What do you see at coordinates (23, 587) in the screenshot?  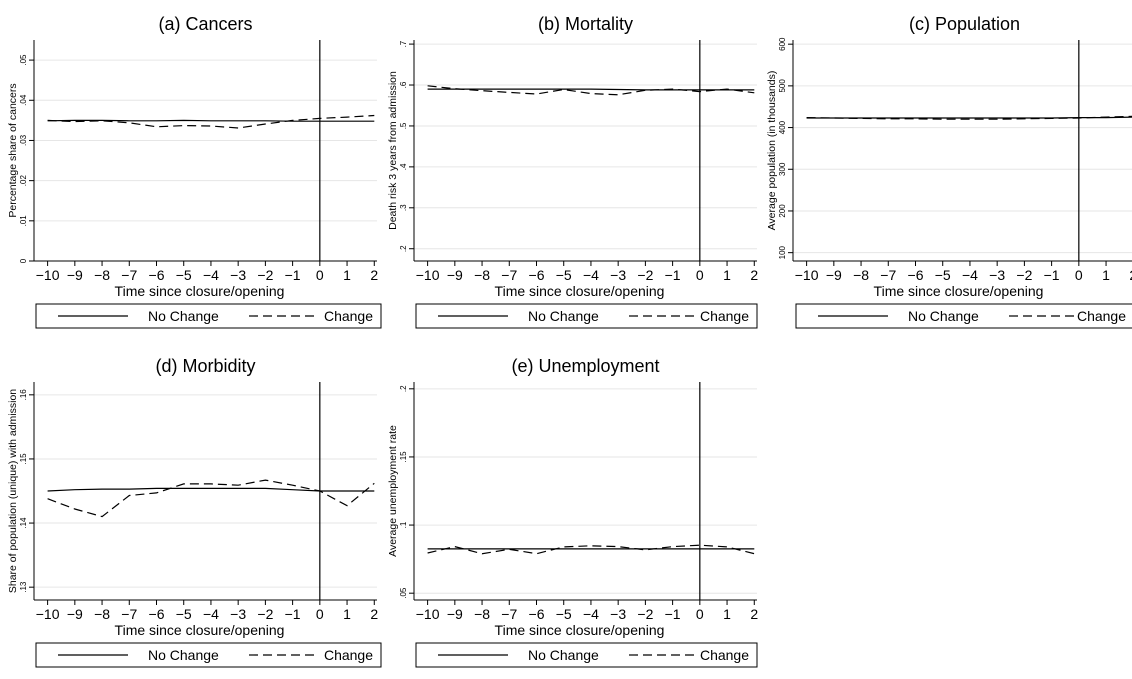 I see `y-tick-label: .13` at bounding box center [23, 587].